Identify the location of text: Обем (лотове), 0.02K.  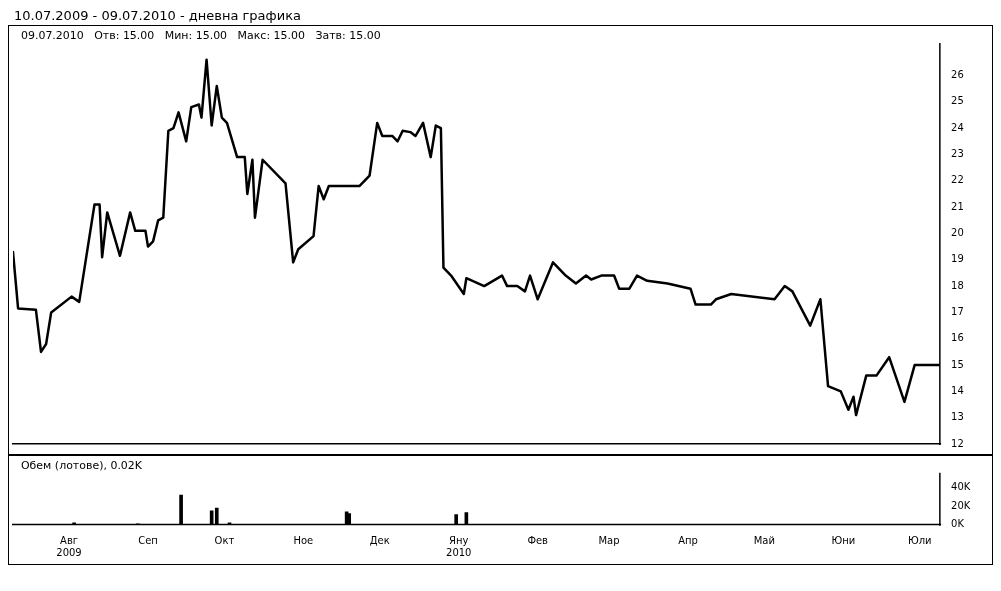
(81, 466).